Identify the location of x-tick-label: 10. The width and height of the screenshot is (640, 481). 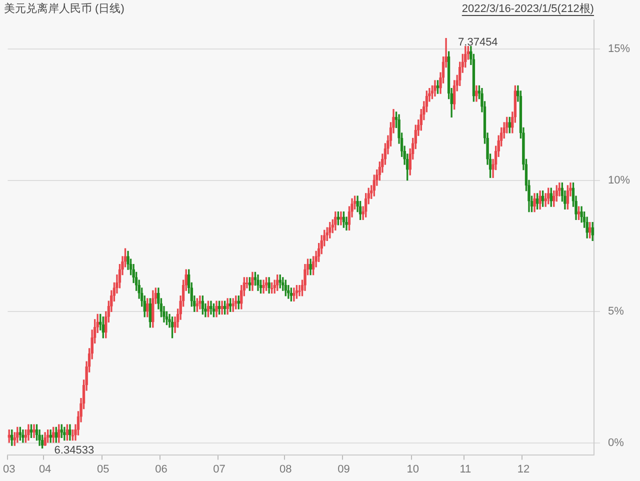
(412, 469).